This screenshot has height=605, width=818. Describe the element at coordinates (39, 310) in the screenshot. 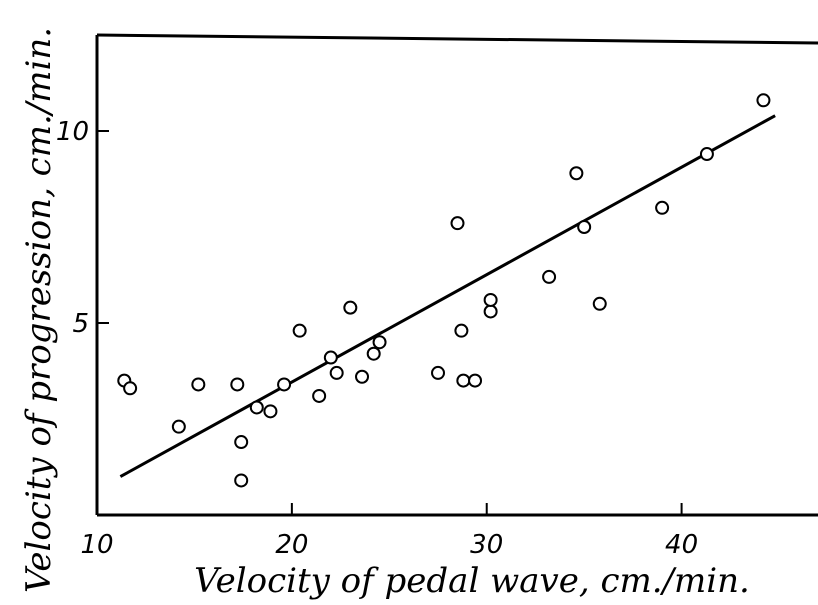

I see `y-axis-title: Velocity of progression, cm./min.` at that location.